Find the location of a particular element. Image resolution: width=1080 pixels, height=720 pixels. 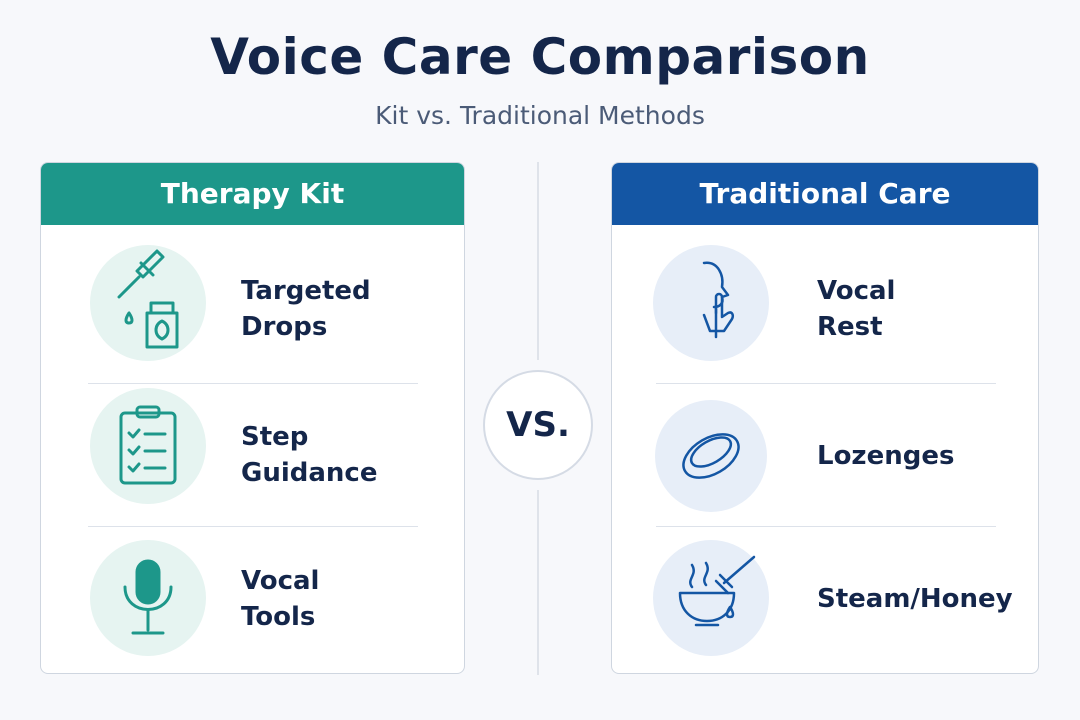

text-line: Rest is located at coordinates (850, 327).